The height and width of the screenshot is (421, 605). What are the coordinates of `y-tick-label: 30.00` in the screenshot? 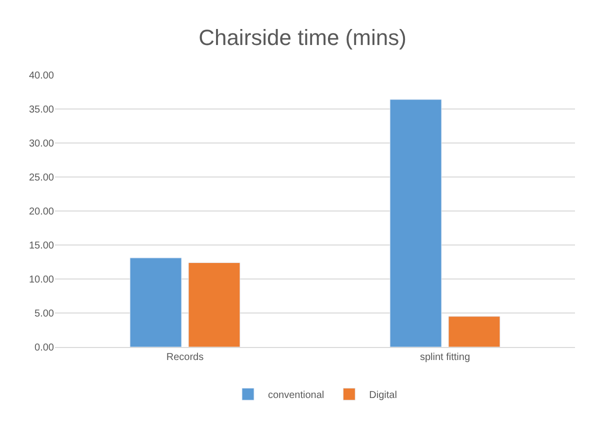 It's located at (41, 144).